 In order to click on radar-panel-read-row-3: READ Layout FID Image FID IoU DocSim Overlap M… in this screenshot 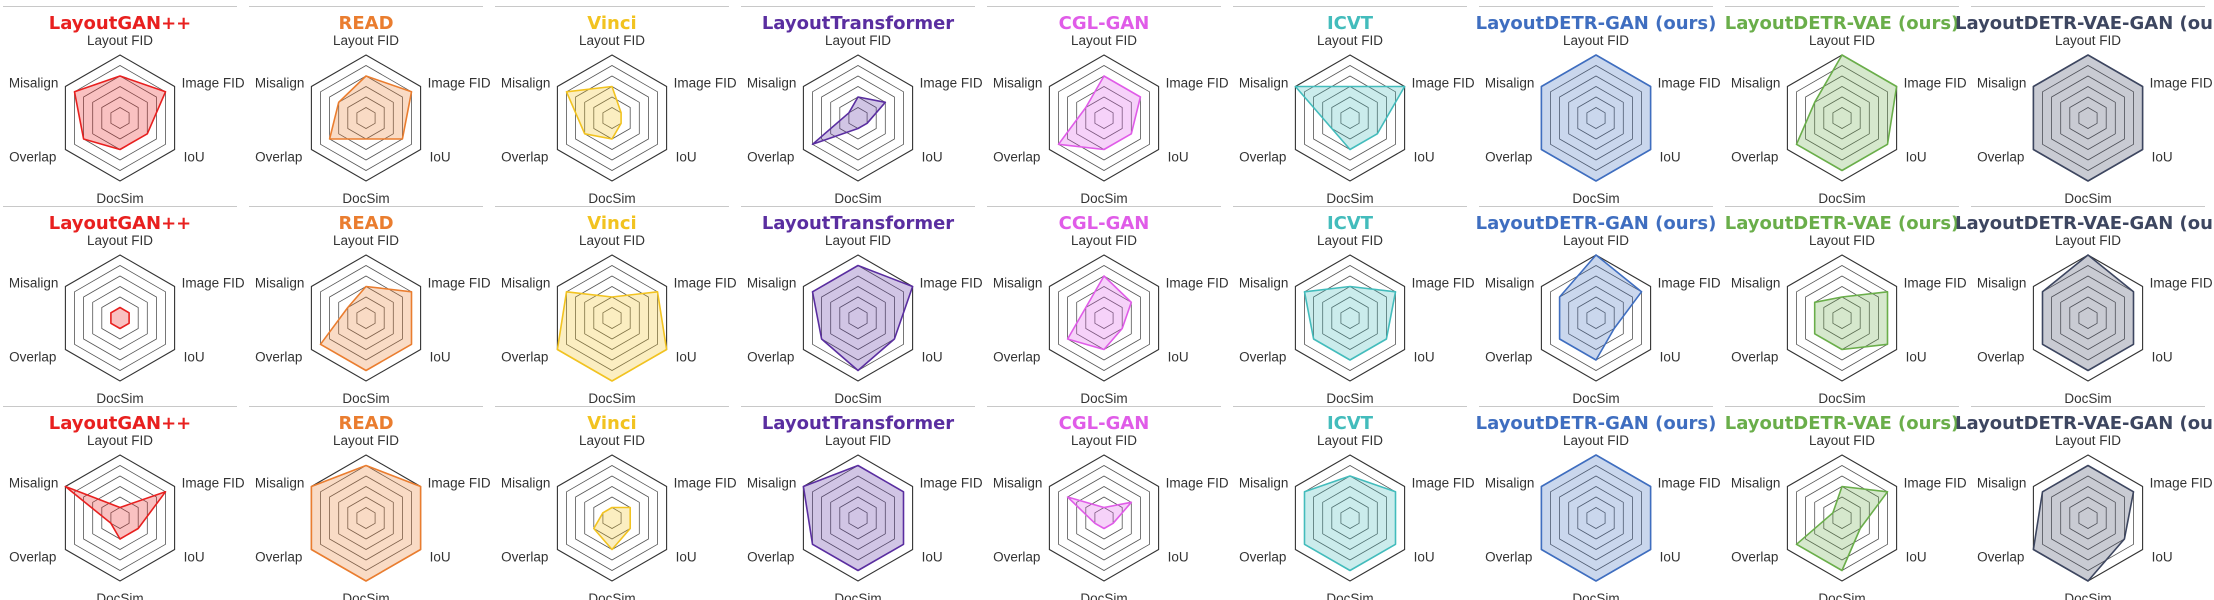, I will do `click(367, 500)`.